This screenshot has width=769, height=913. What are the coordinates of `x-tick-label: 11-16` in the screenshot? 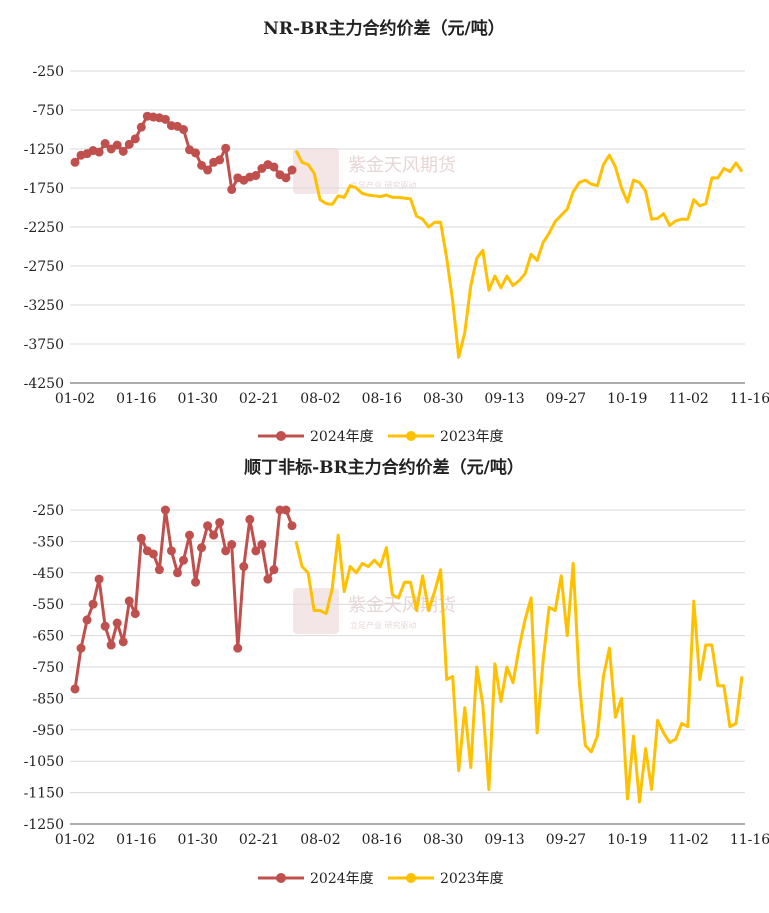 It's located at (749, 840).